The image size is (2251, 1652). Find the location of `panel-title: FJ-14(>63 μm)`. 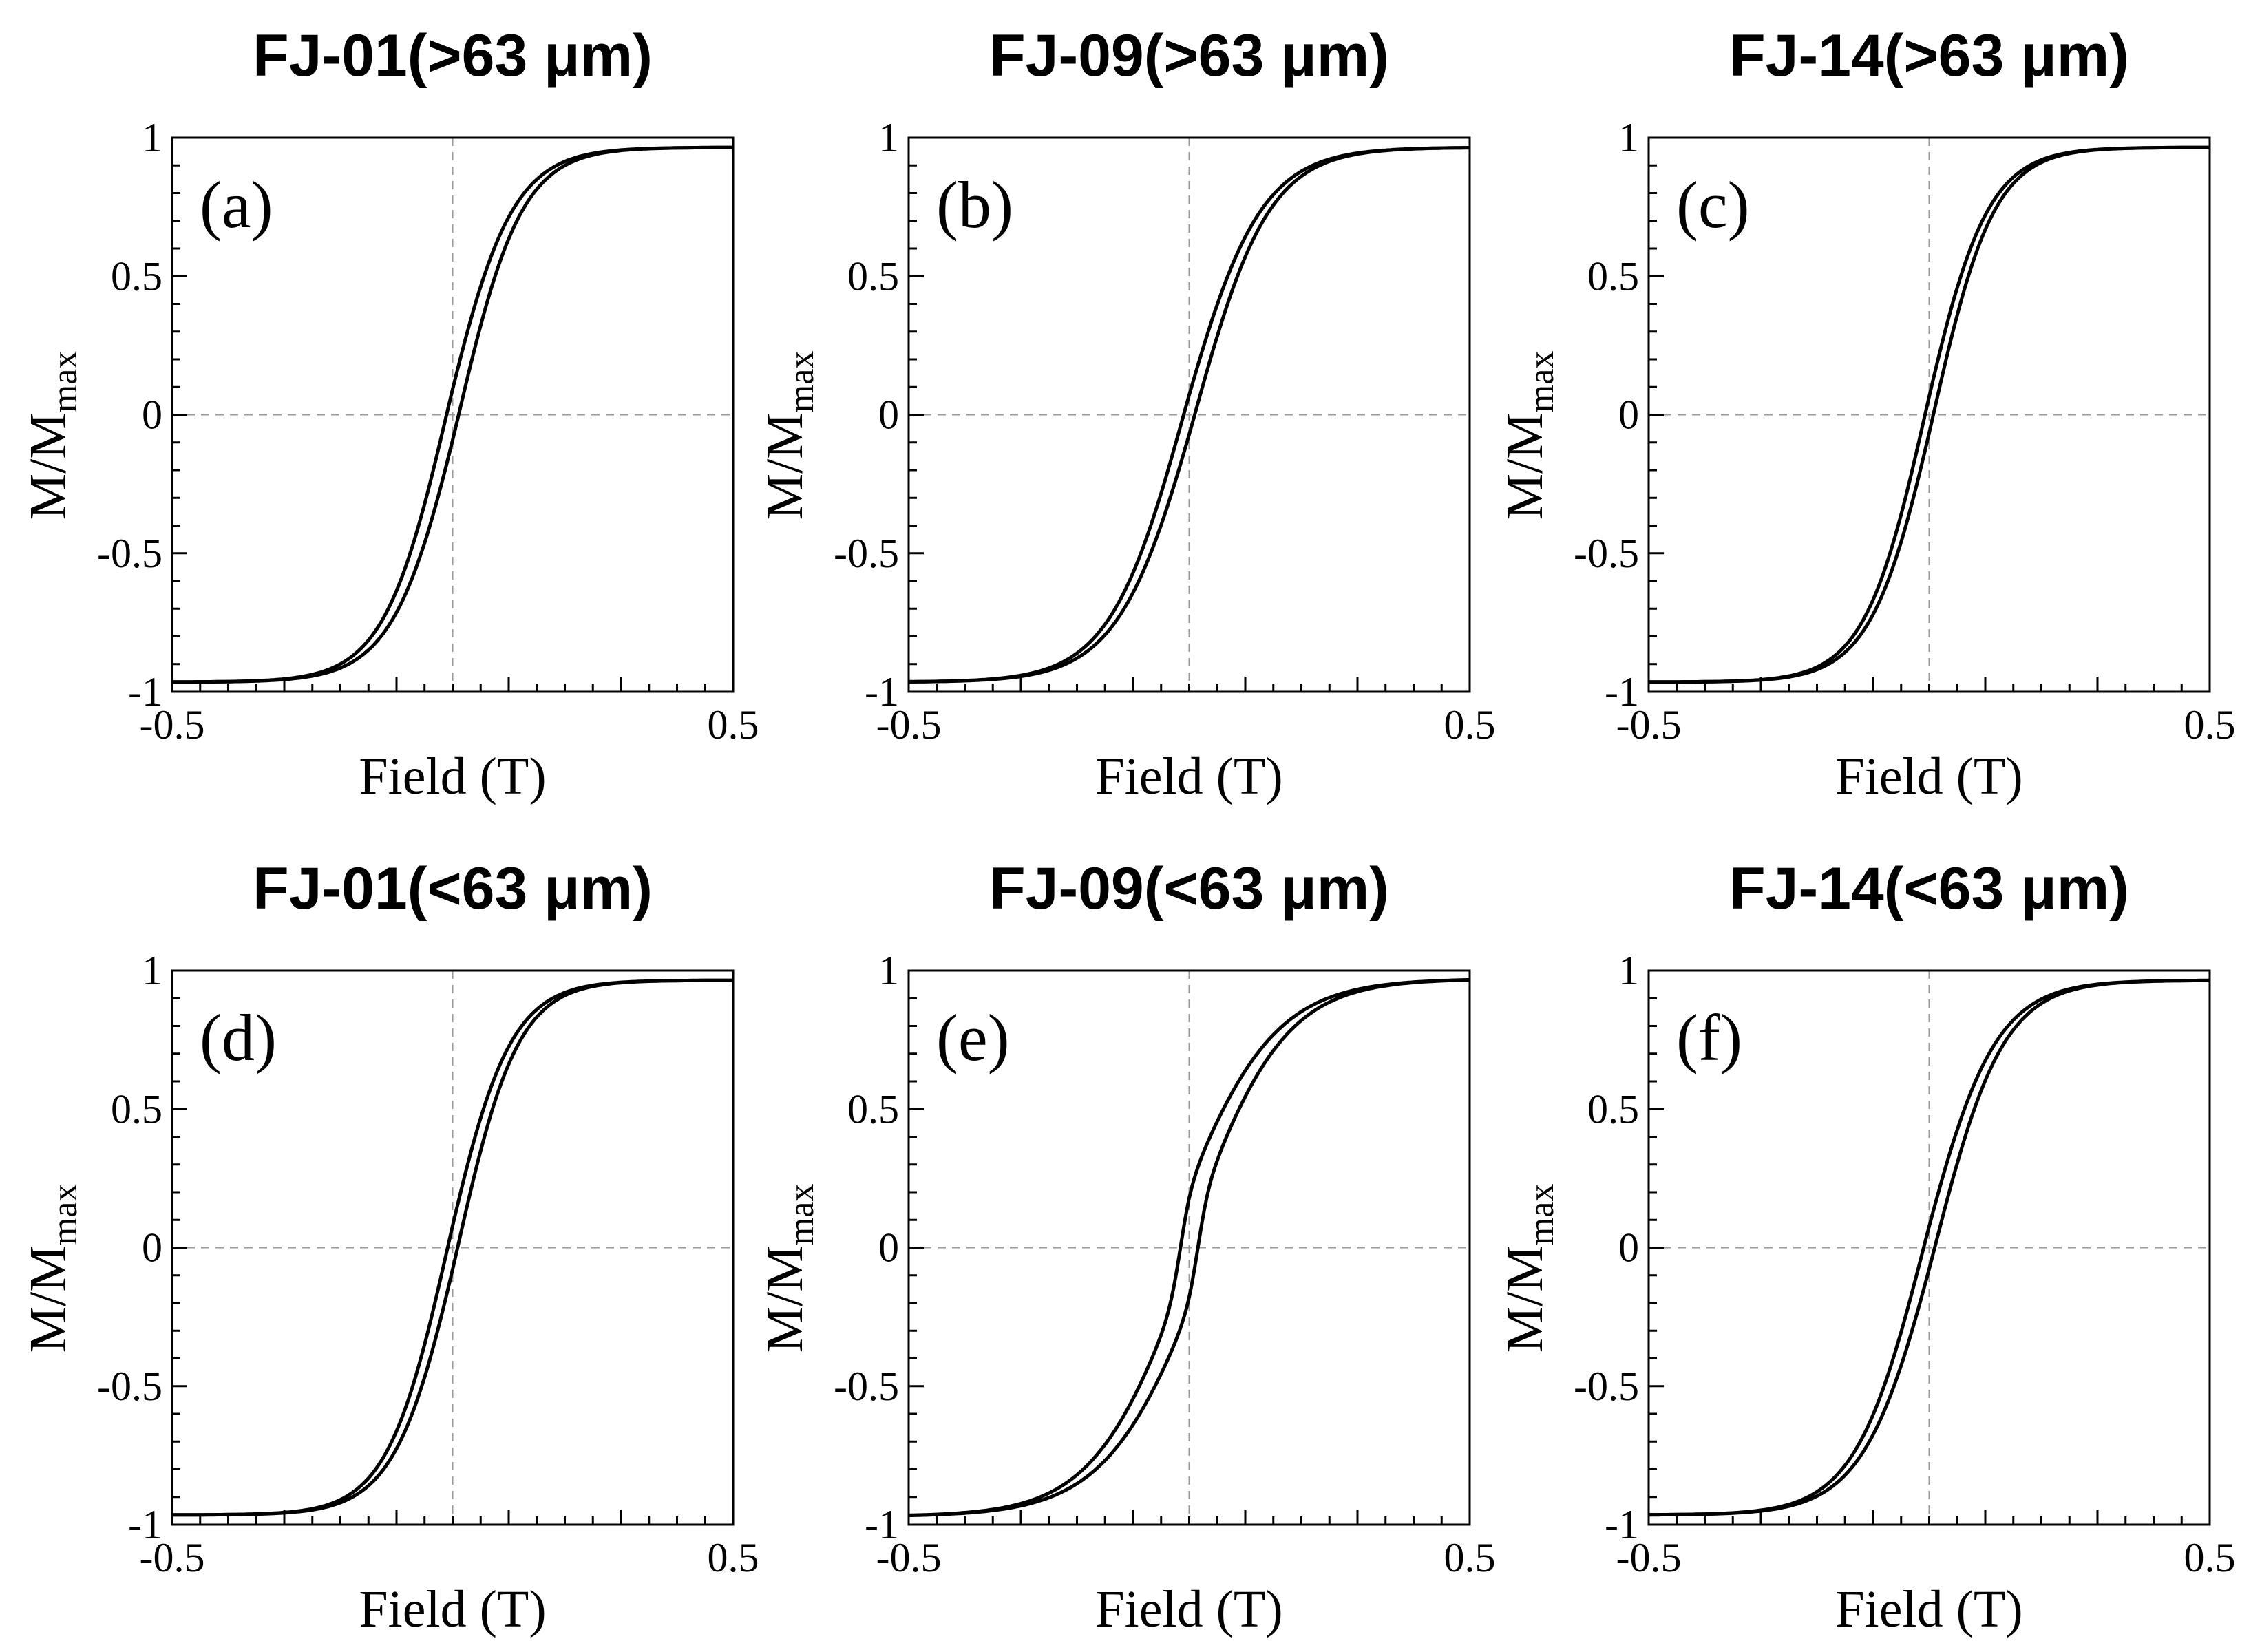

panel-title: FJ-14(>63 μm) is located at coordinates (1929, 56).